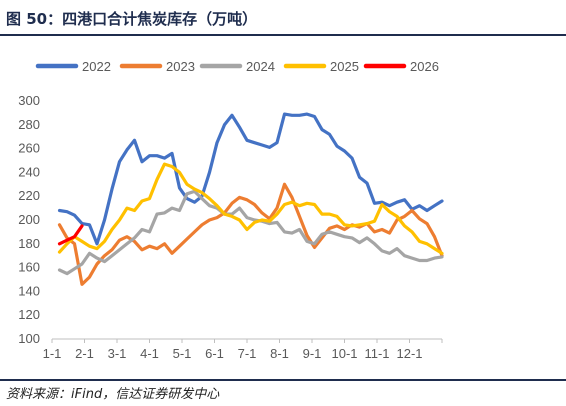 This screenshot has height=406, width=566. Describe the element at coordinates (283, 380) in the screenshot. I see `bottom-rule` at that location.